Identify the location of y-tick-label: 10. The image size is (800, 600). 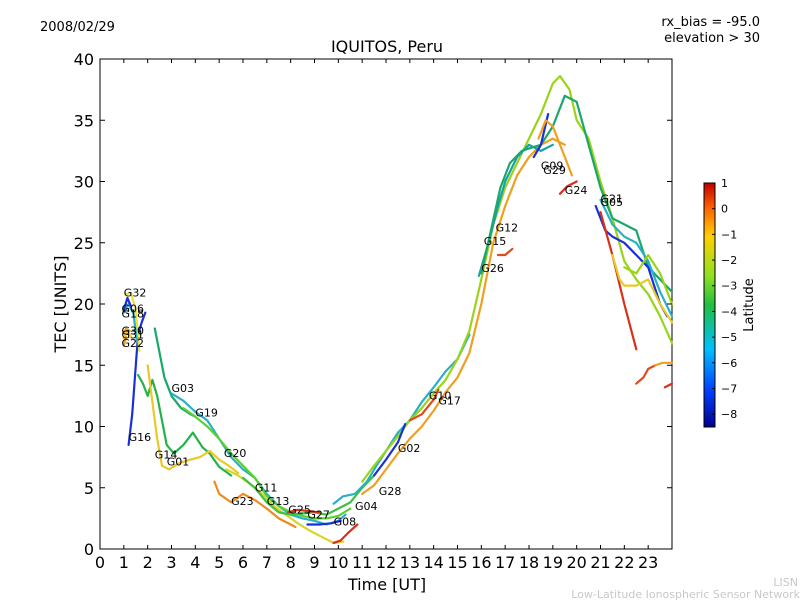
(84, 427).